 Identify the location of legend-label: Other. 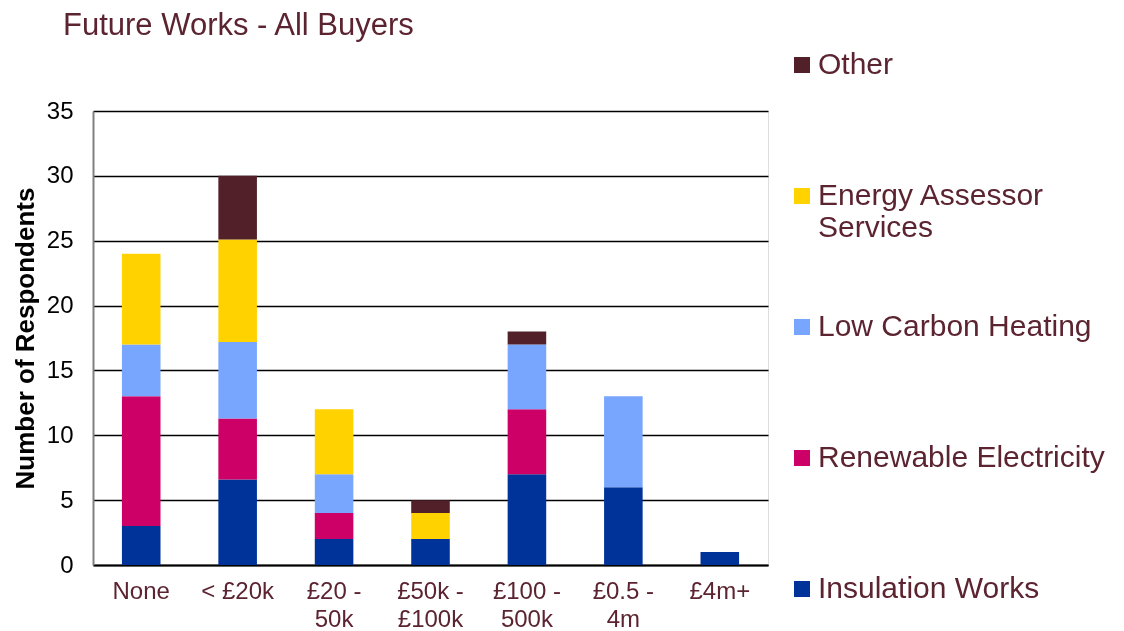
(856, 63).